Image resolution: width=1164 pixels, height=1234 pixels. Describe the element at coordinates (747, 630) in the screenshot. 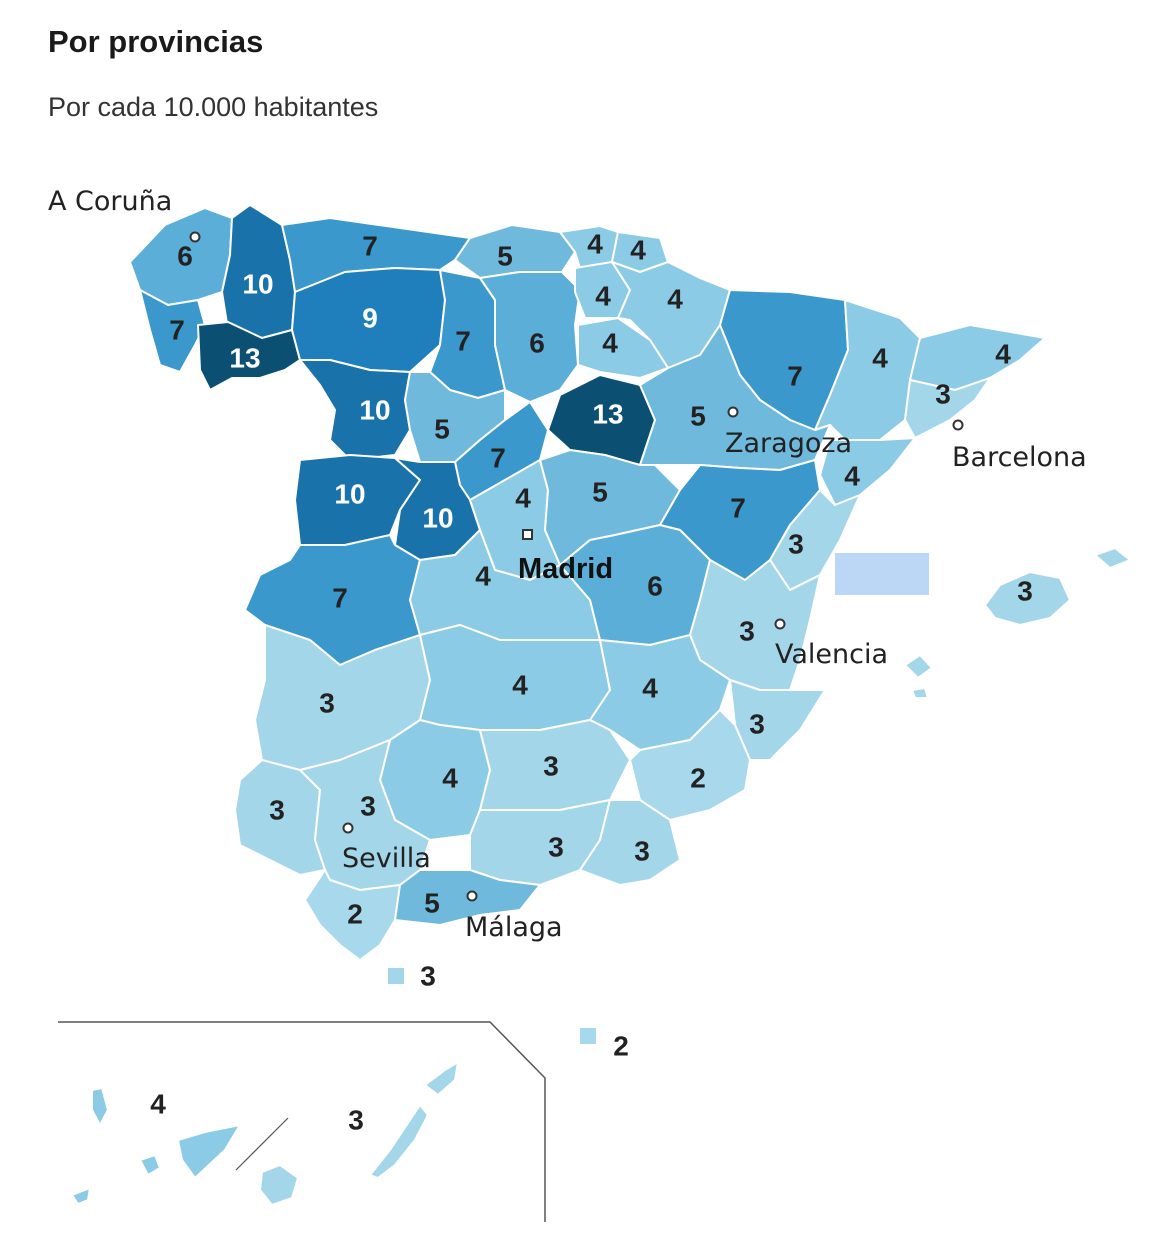

I see `value-valencia: 3` at that location.